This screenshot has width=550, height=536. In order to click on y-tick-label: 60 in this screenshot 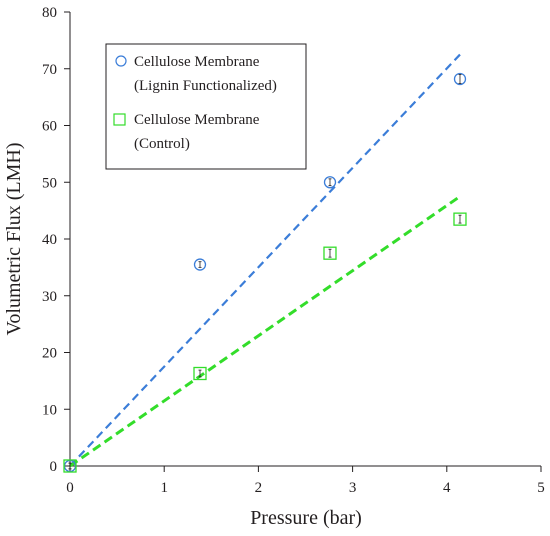, I will do `click(49, 127)`.